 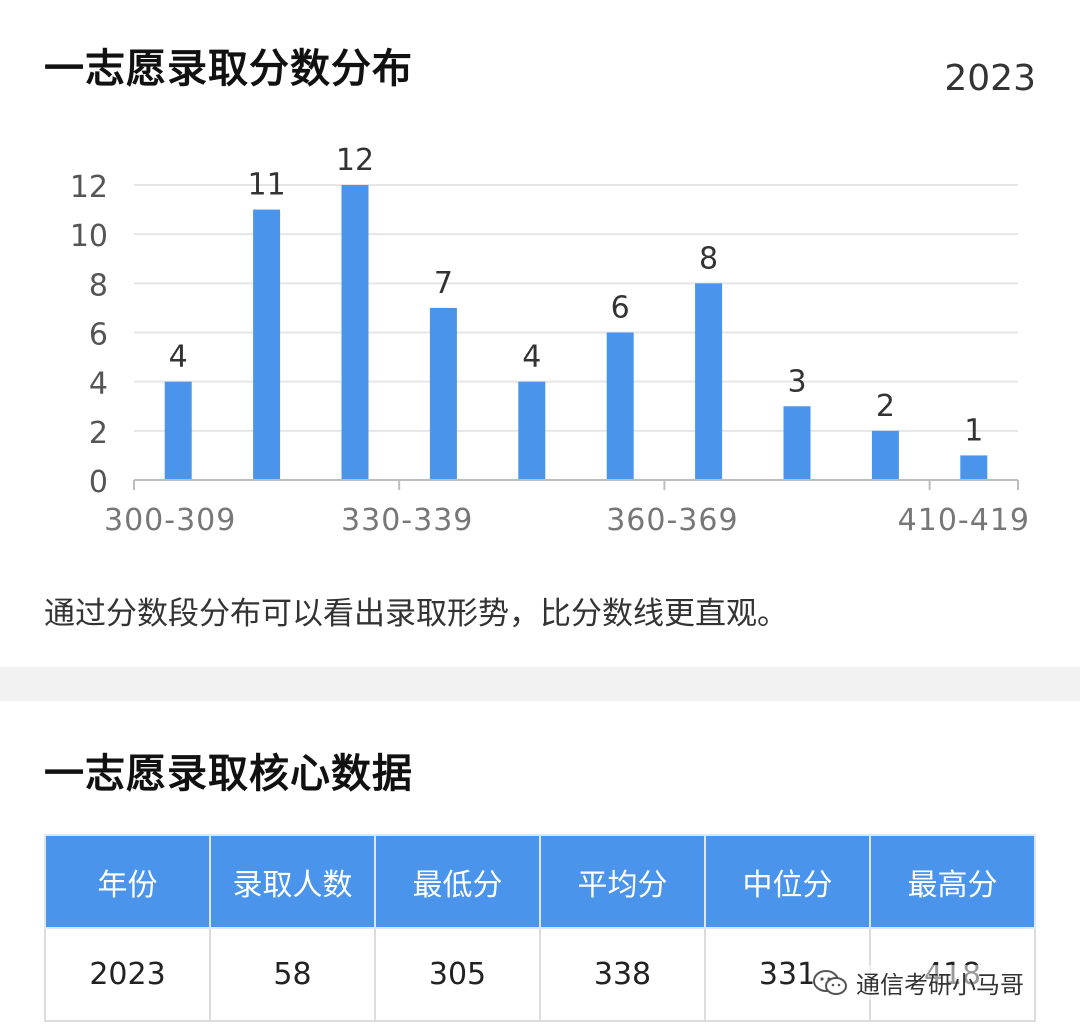 I want to click on section-separator, so click(x=540, y=684).